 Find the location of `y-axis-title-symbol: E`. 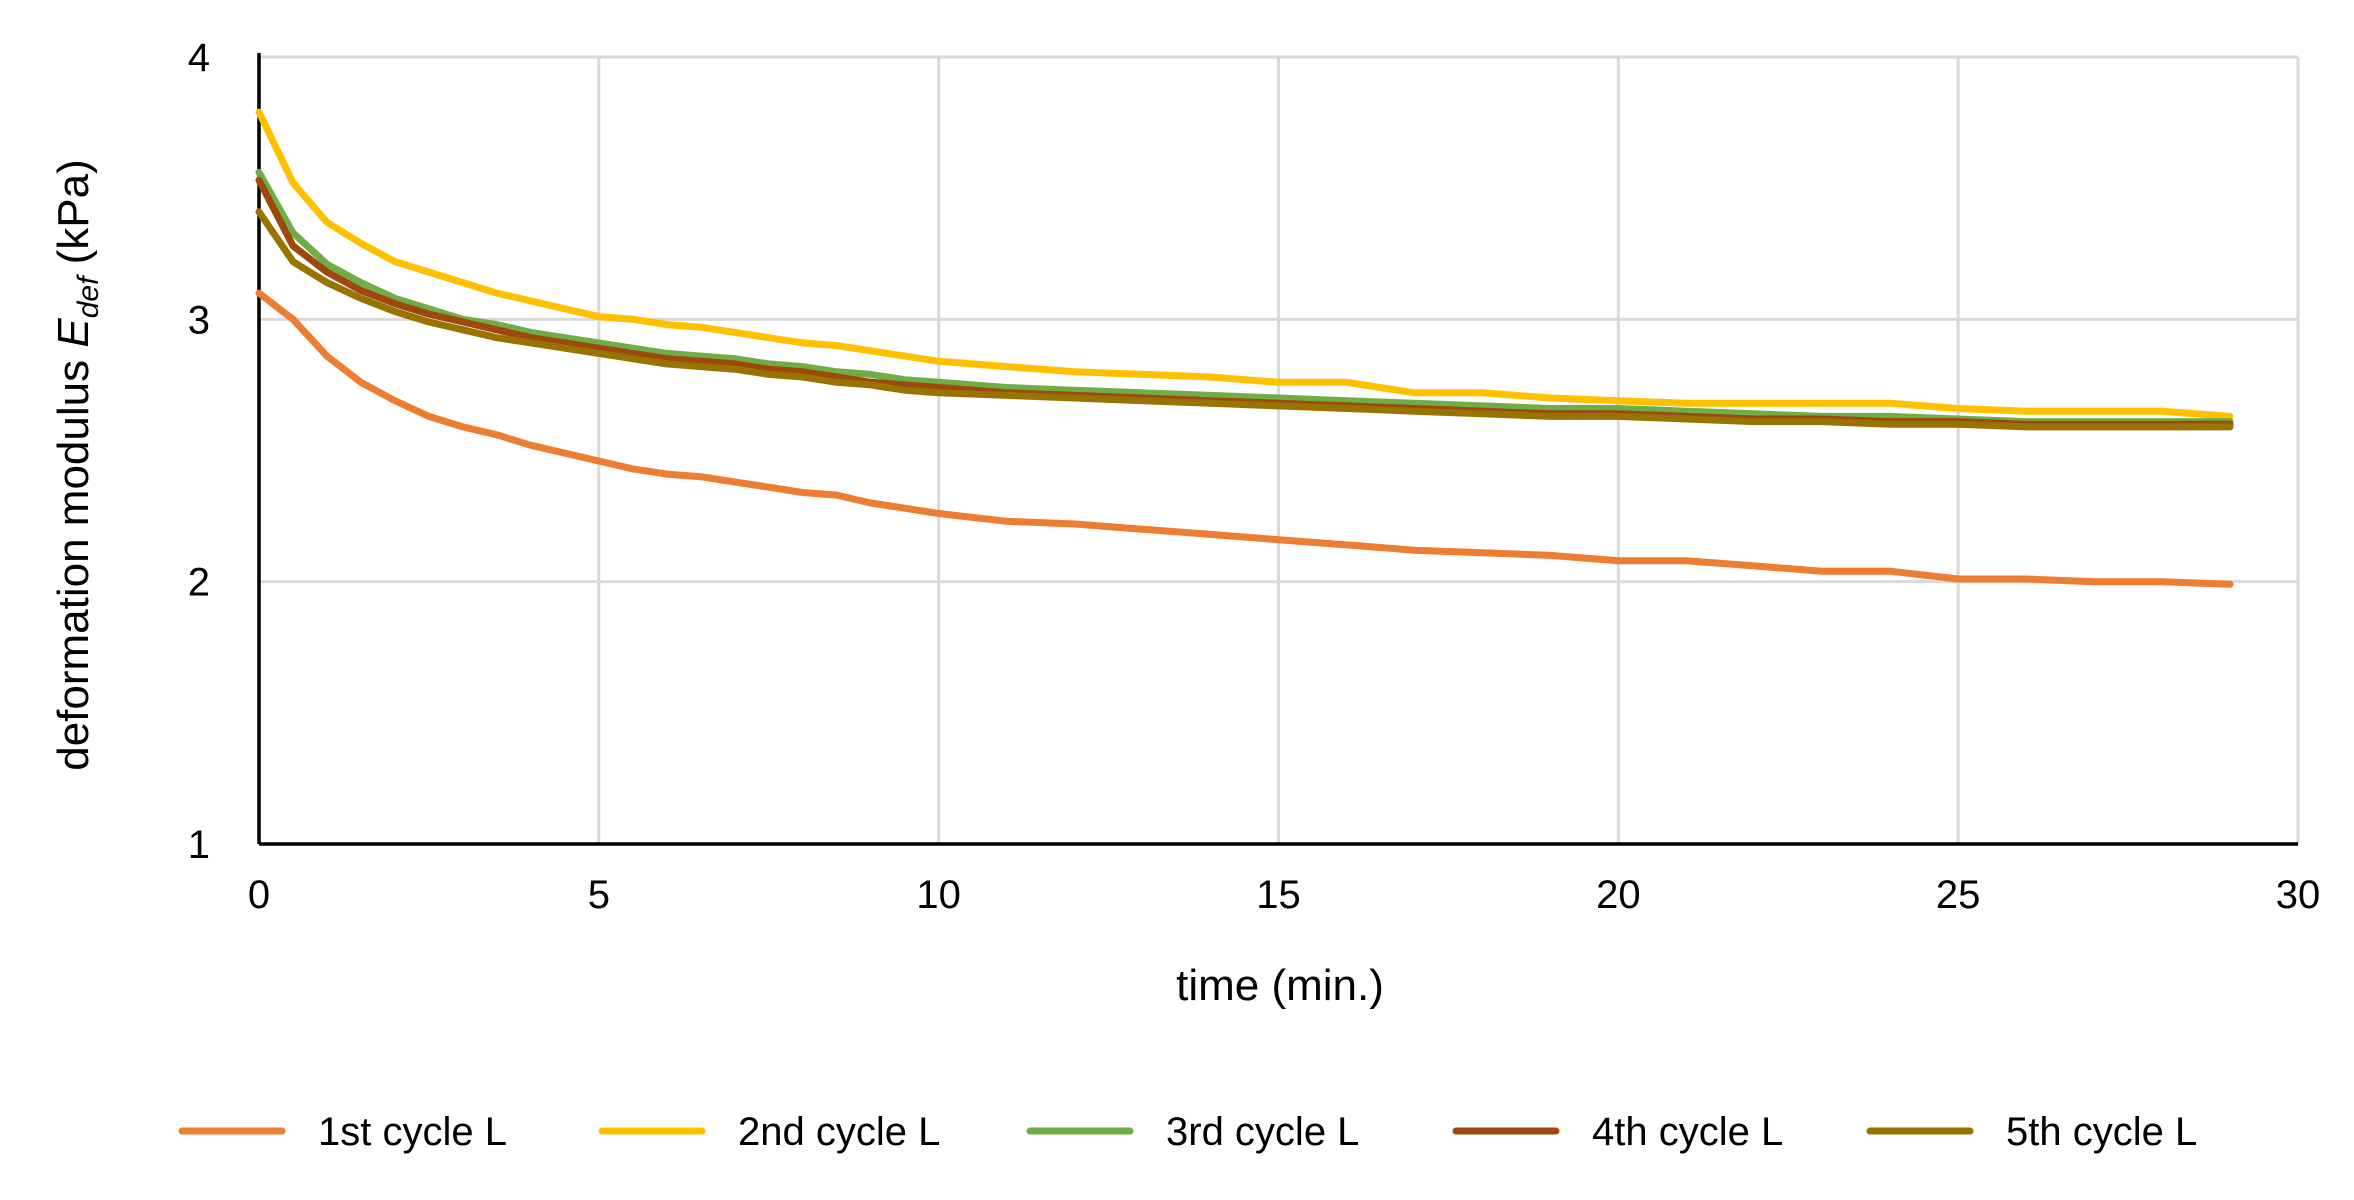

y-axis-title-symbol: E is located at coordinates (73, 333).